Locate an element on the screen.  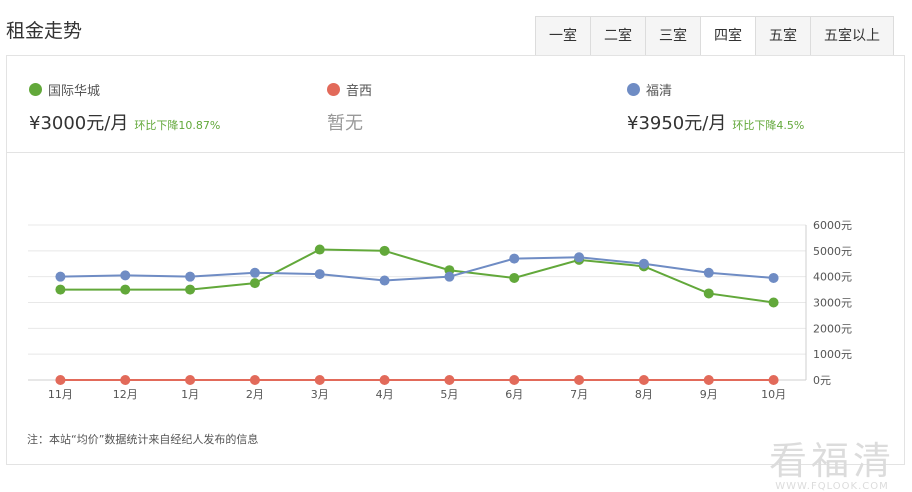
x-tick-label: 6月 is located at coordinates (514, 394).